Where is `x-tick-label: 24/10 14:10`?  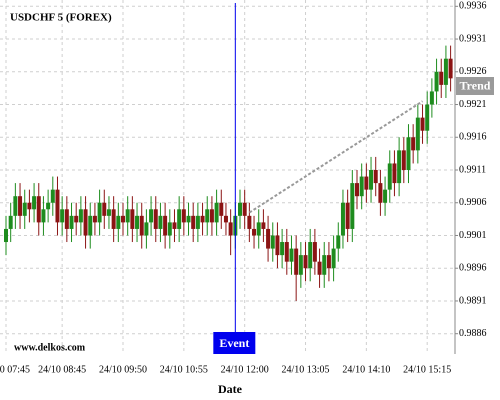 x-tick-label: 24/10 14:10 is located at coordinates (366, 369).